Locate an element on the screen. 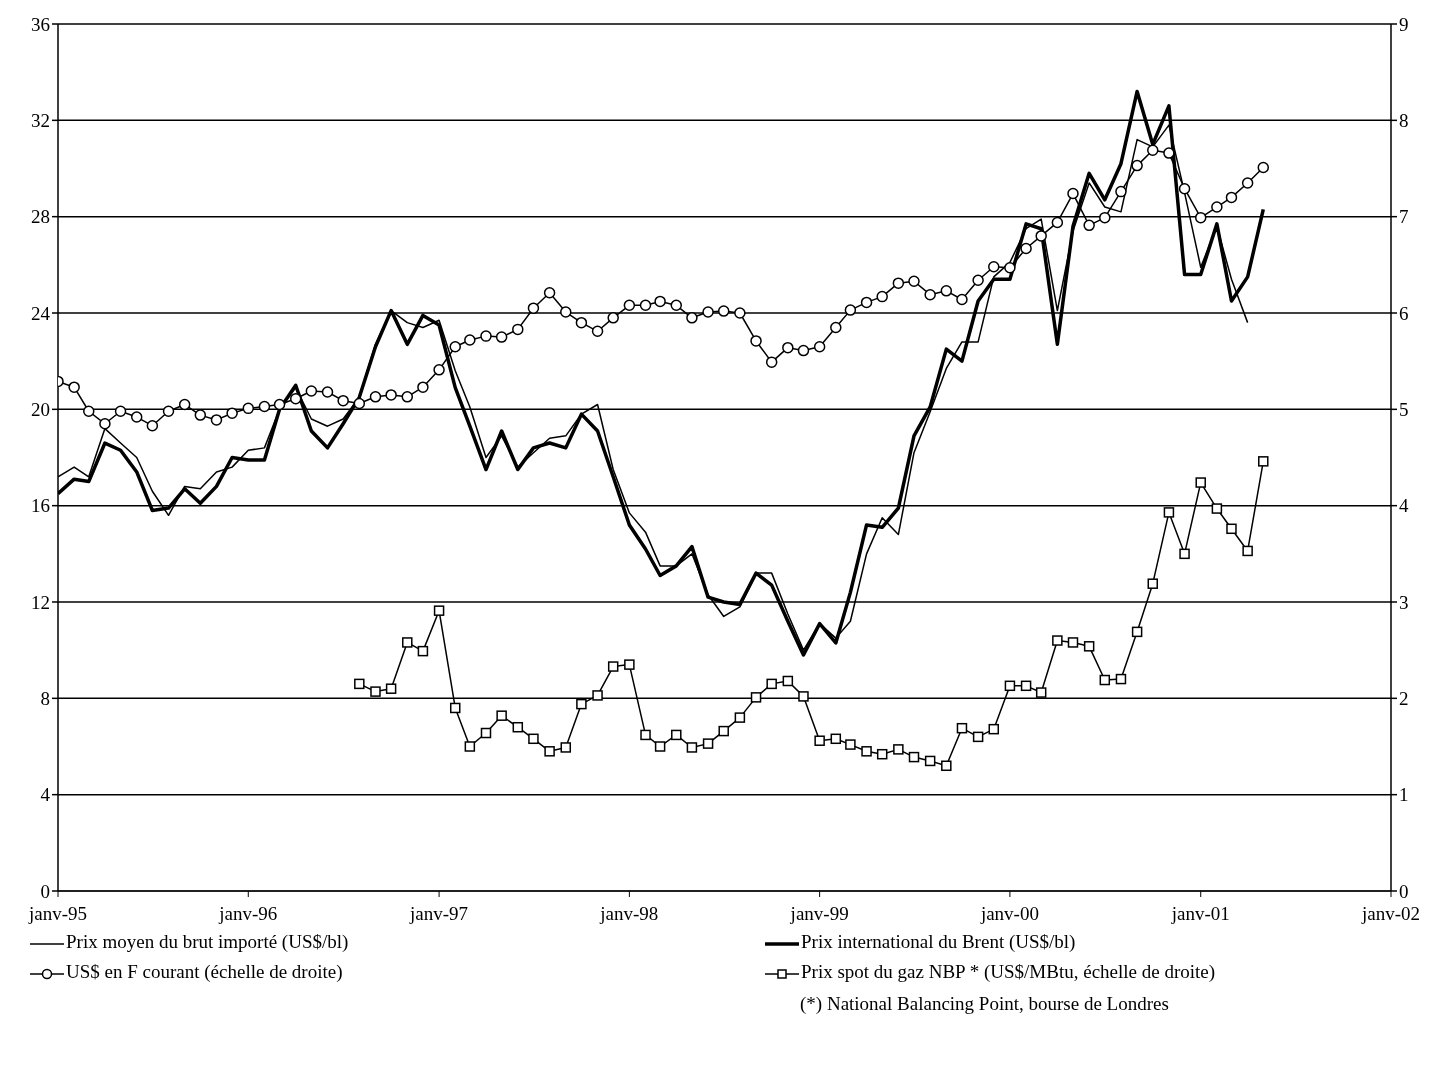 The width and height of the screenshot is (1431, 1070). y-tick-label: 12 is located at coordinates (40, 602).